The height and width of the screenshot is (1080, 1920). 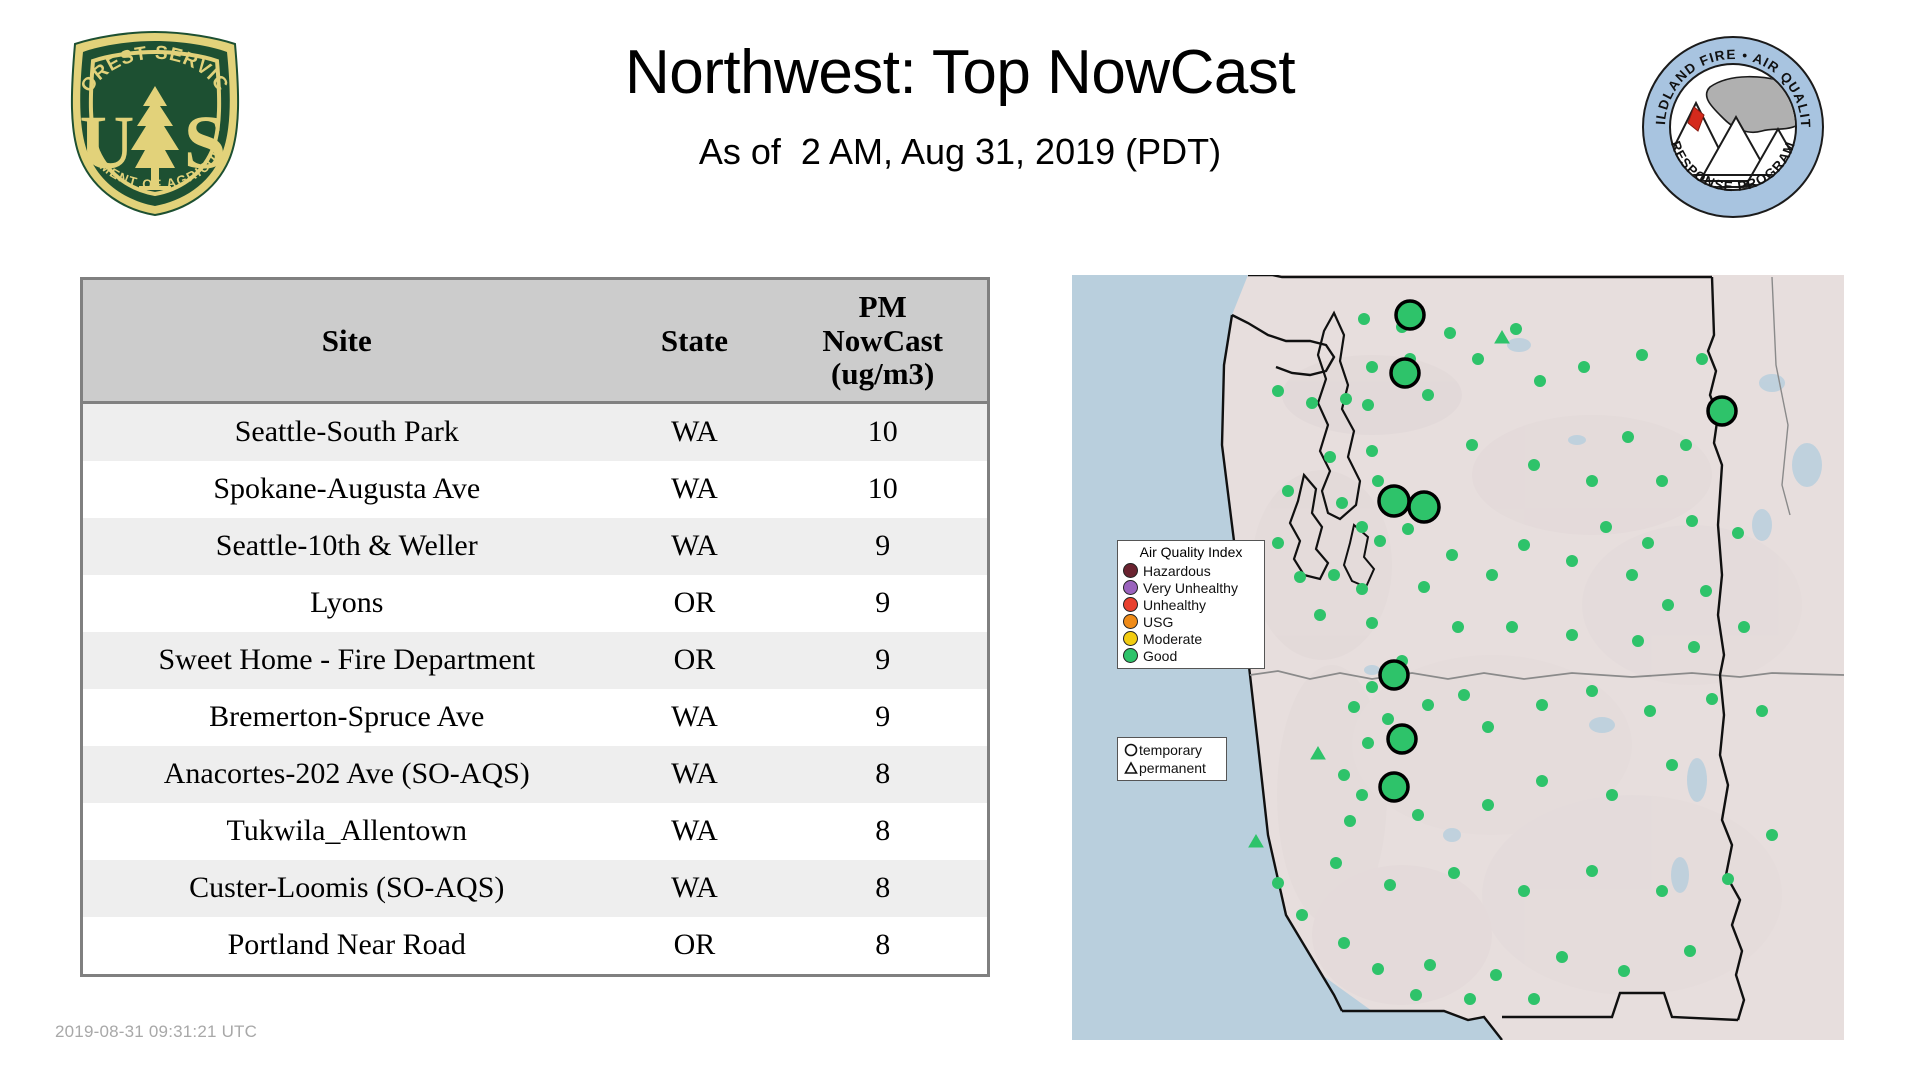 What do you see at coordinates (535, 603) in the screenshot?
I see `table-row: Lyons OR 9` at bounding box center [535, 603].